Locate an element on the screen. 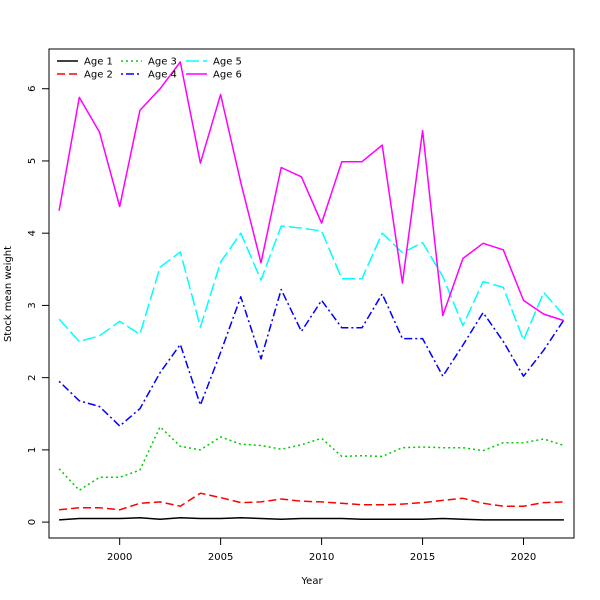 This screenshot has width=600, height=600. y-tick-label: 0 is located at coordinates (32, 522).